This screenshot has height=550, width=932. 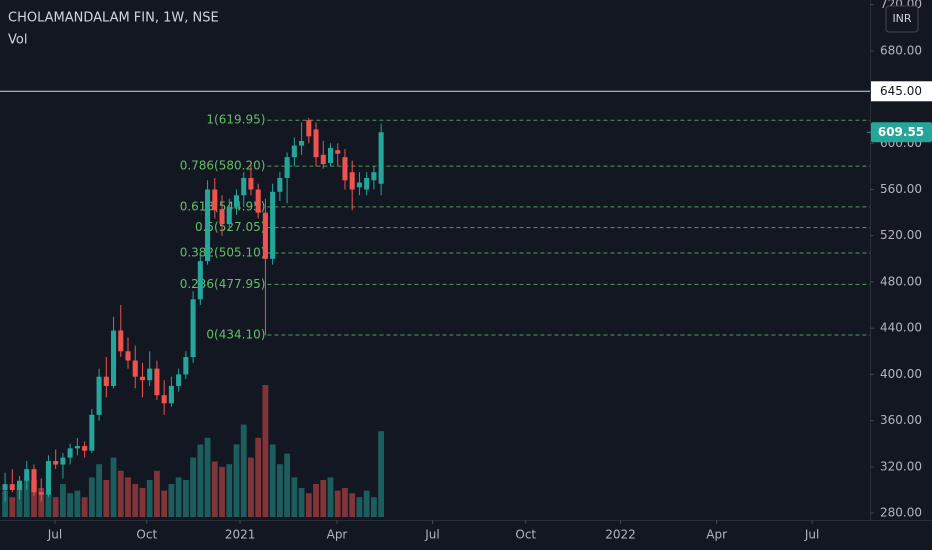 I want to click on y-tick-label: 280.00, so click(x=901, y=513).